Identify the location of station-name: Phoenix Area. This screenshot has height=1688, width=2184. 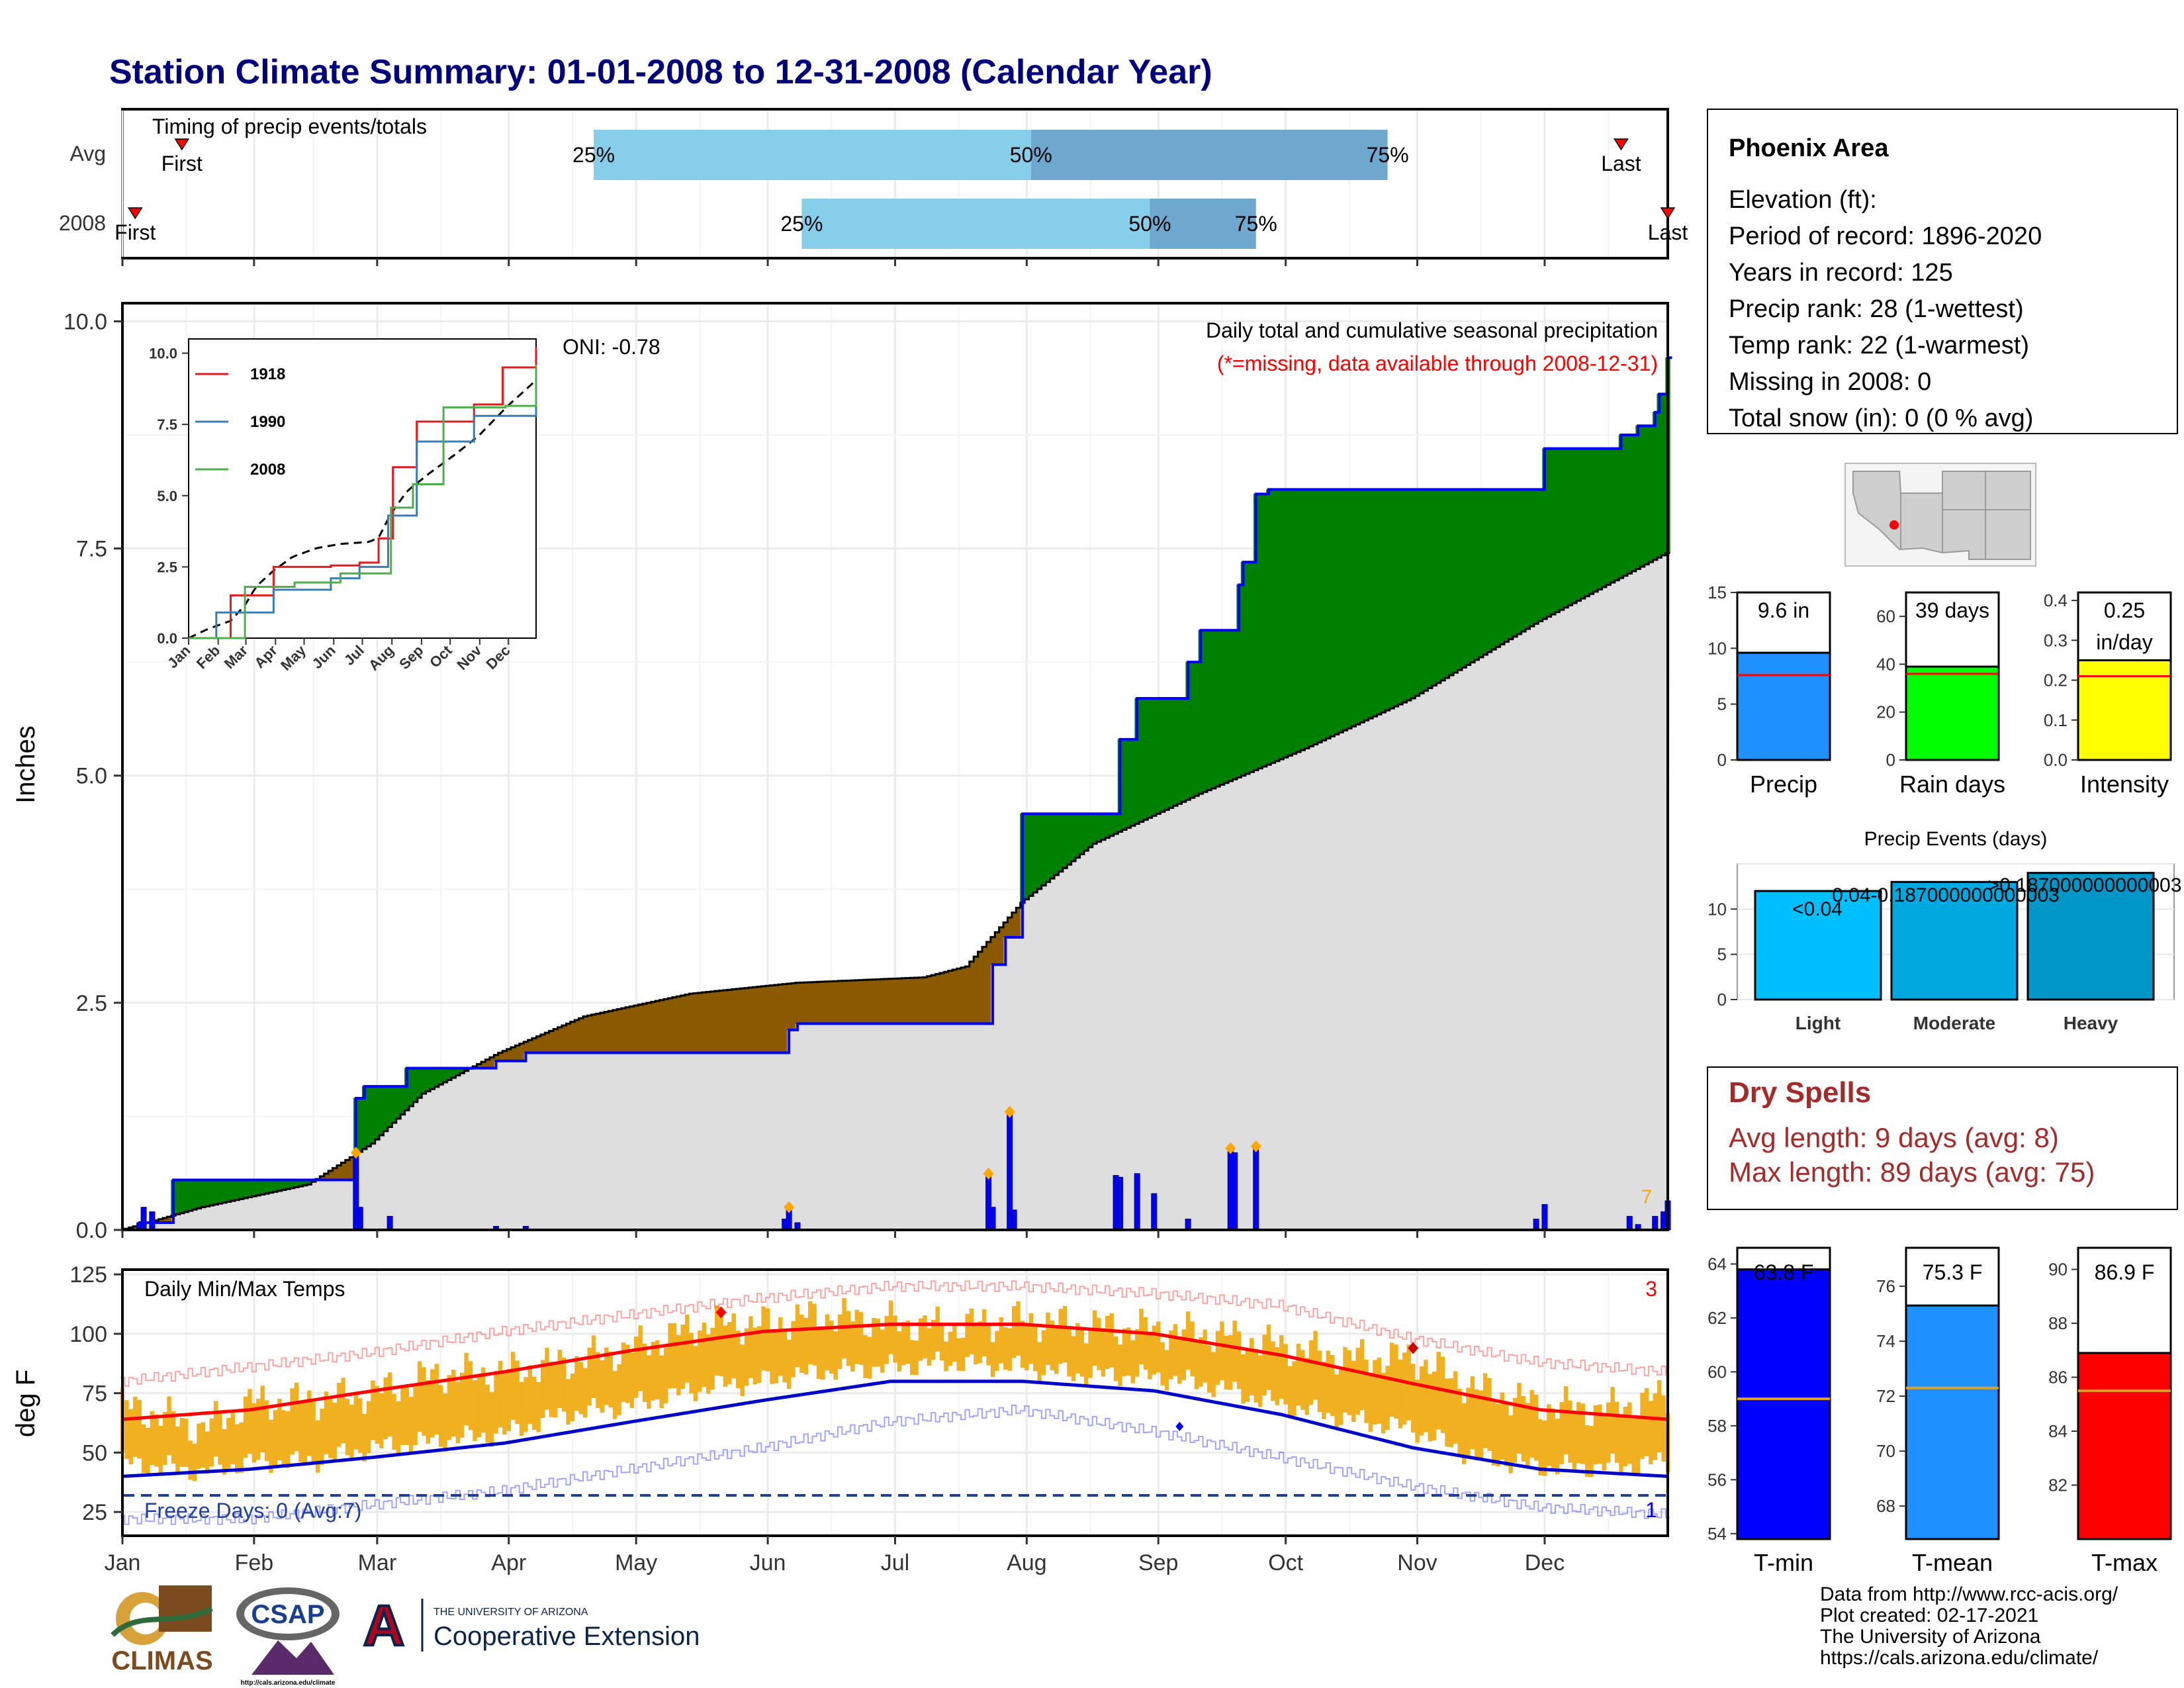
(1809, 148).